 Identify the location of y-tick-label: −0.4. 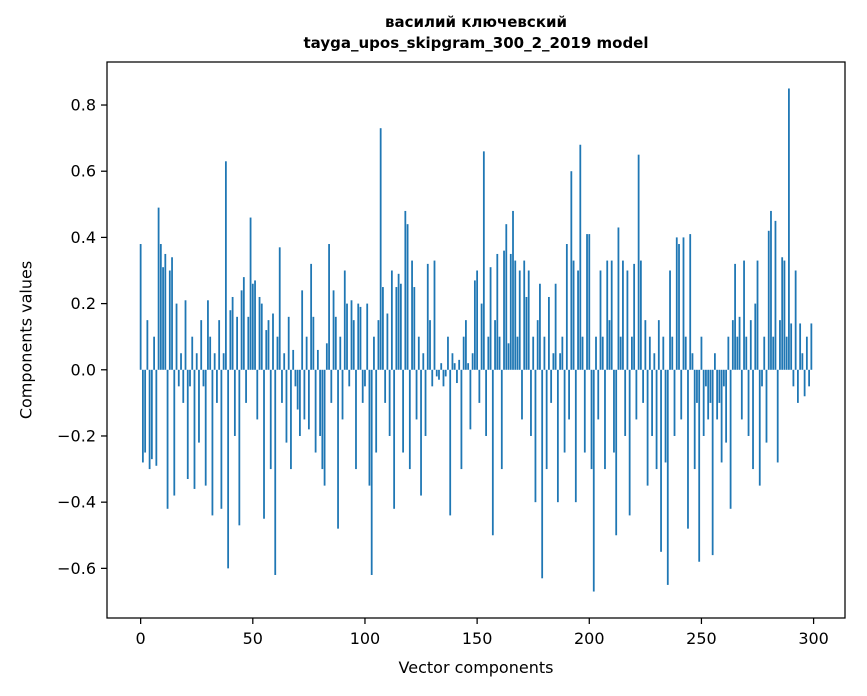
(76, 502).